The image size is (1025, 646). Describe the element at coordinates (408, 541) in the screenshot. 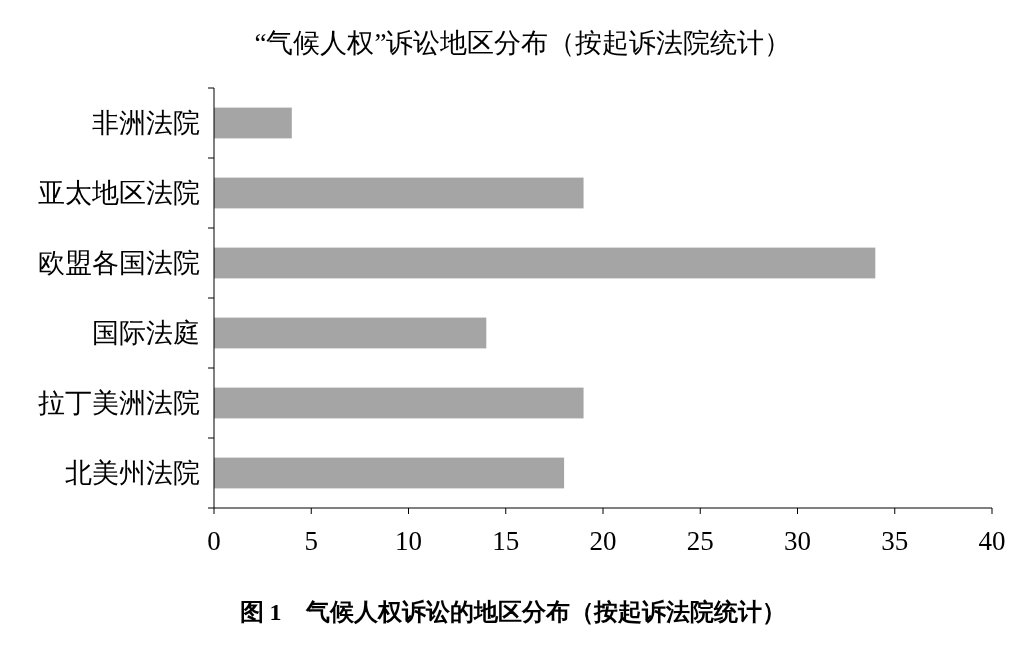

I see `x-tick-label: 10` at that location.